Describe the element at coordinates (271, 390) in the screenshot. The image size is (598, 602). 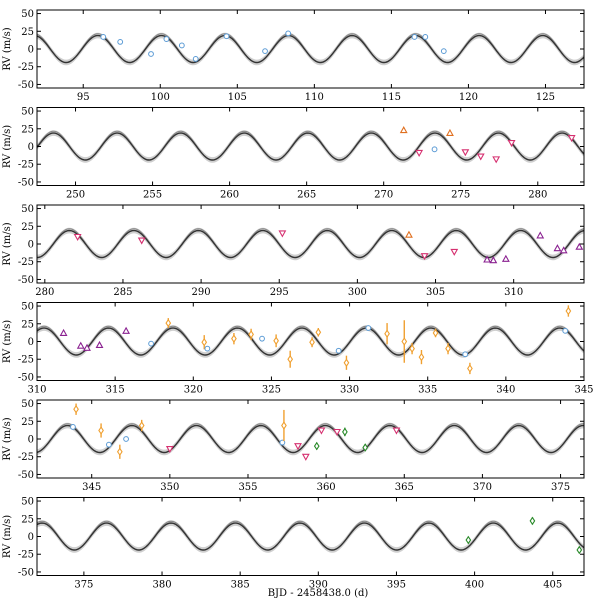
I see `x-tick-label: 325` at that location.